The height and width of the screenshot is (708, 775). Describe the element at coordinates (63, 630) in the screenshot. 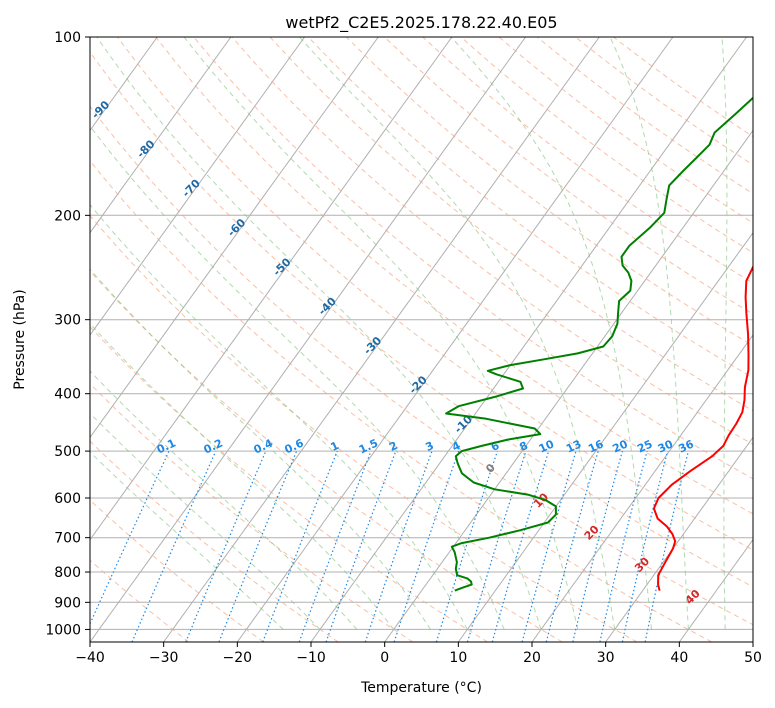

I see `y-tick-label: 1000` at that location.